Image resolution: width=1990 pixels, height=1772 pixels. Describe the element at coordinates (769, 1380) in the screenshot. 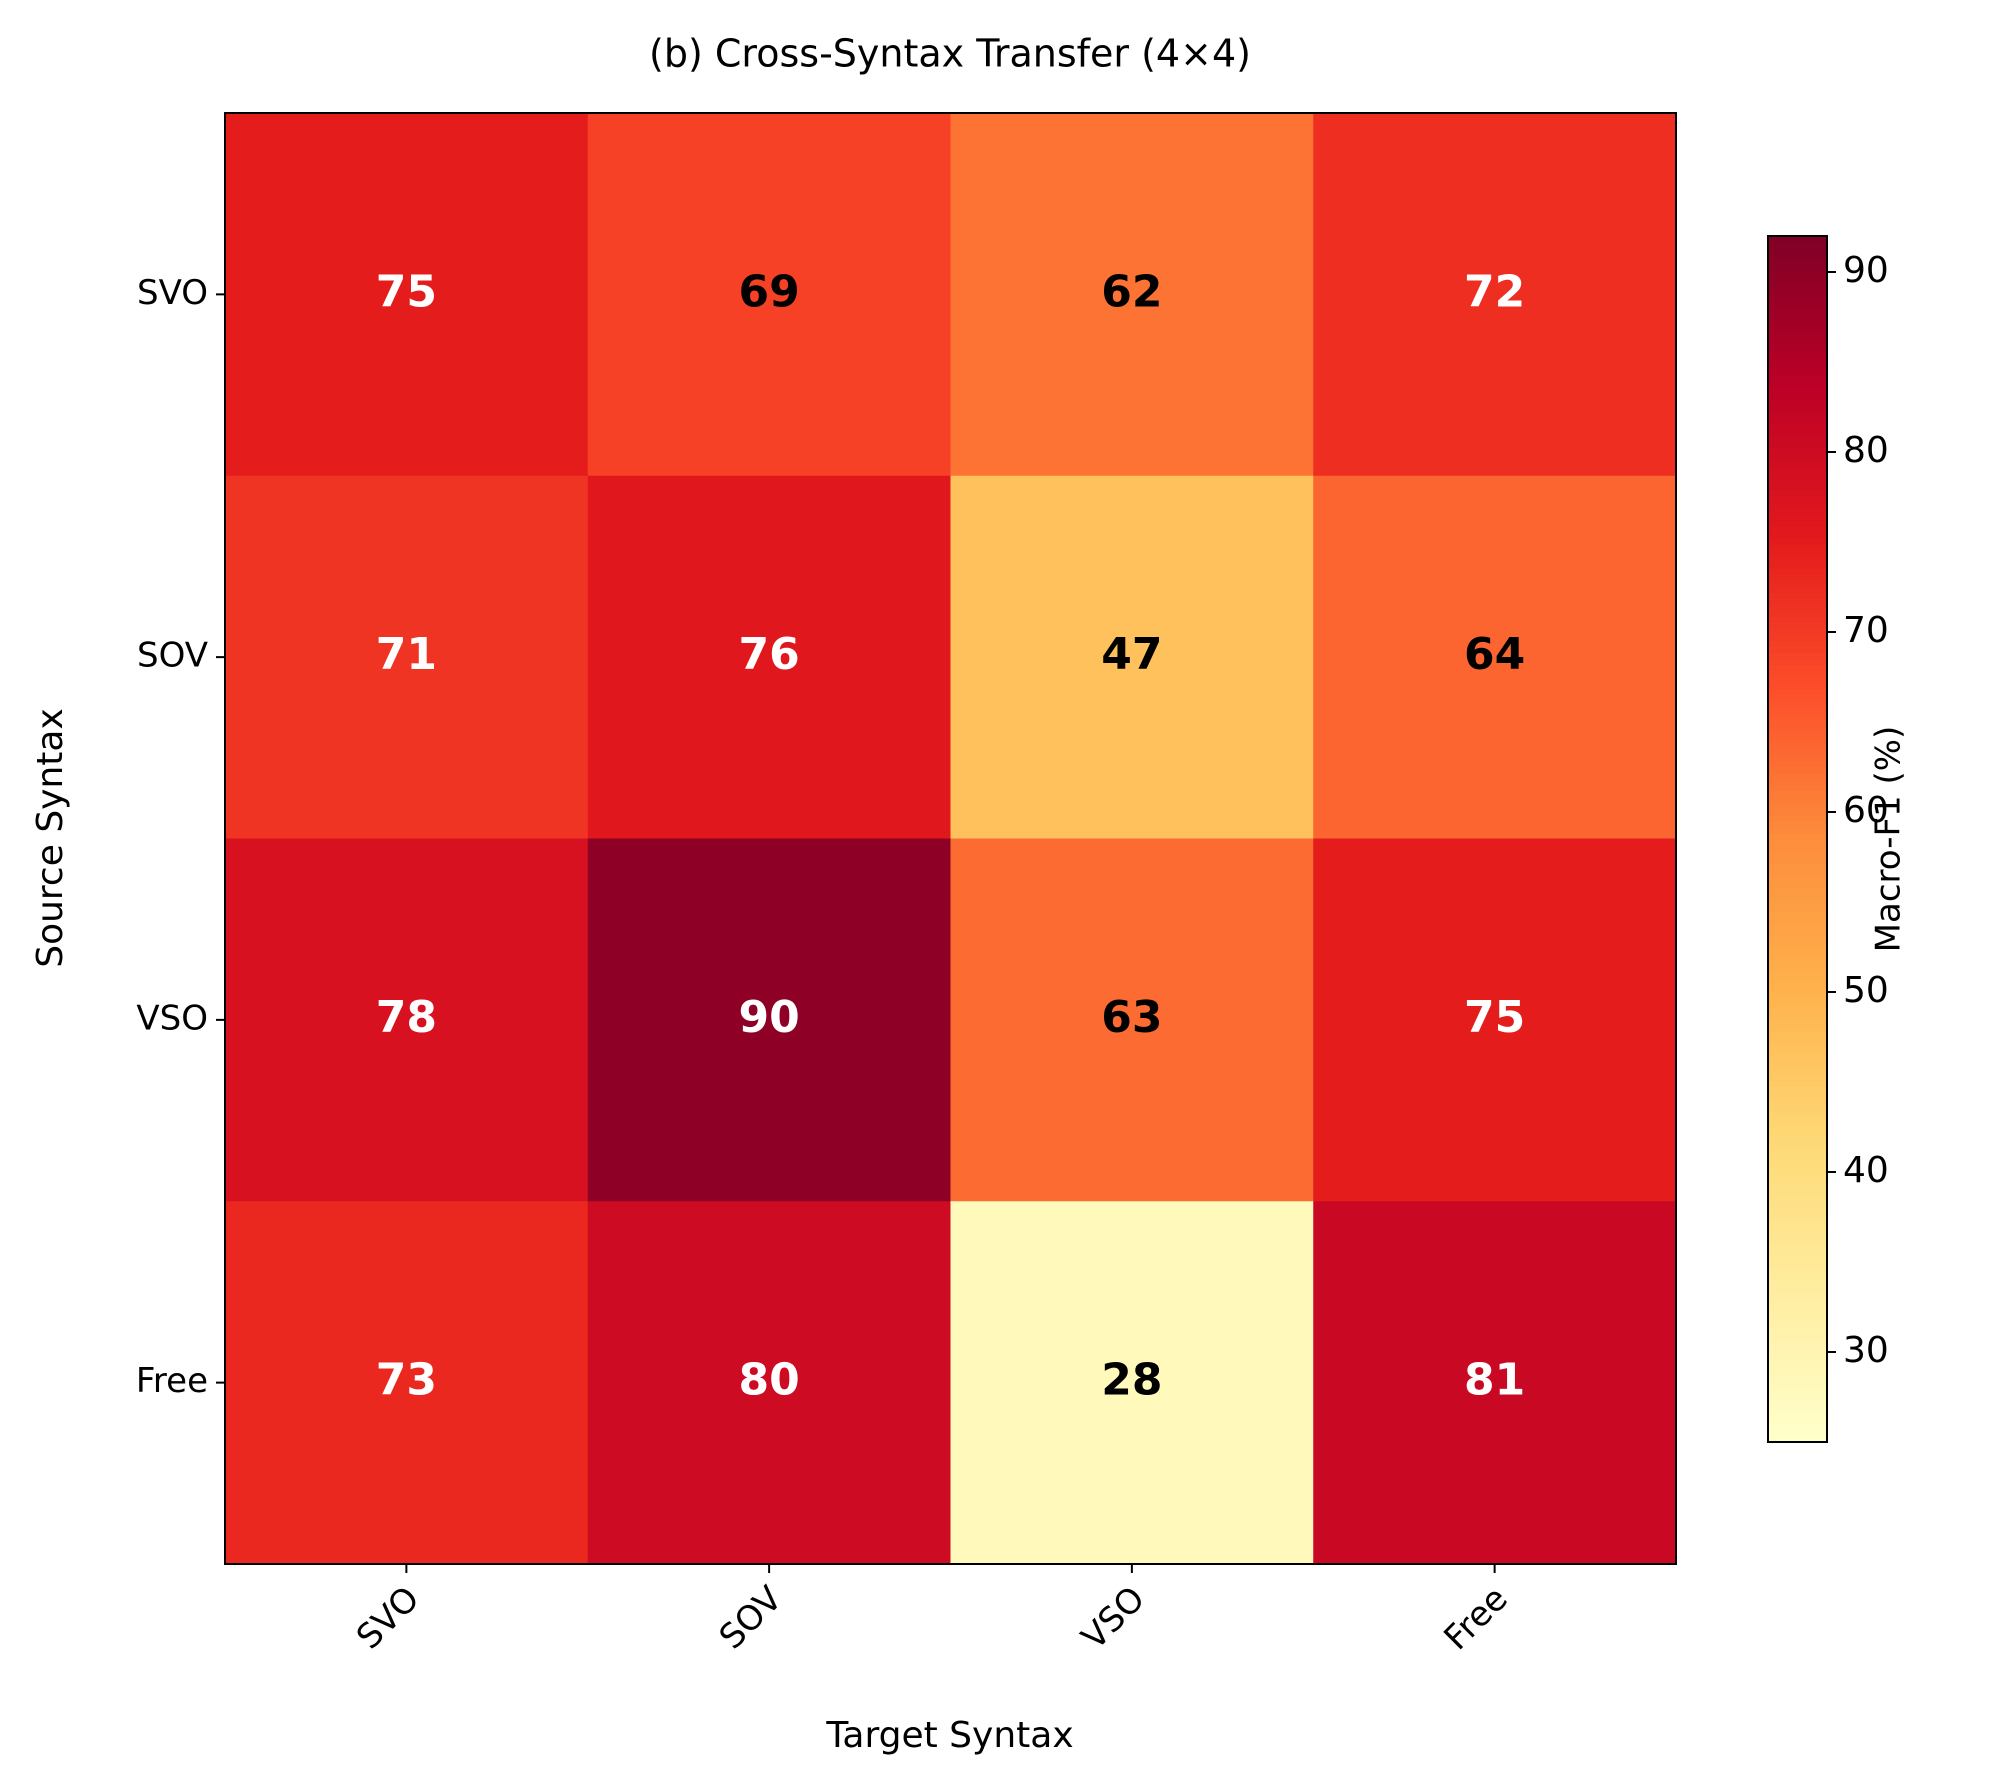

I see `cell-value-label: 80` at that location.